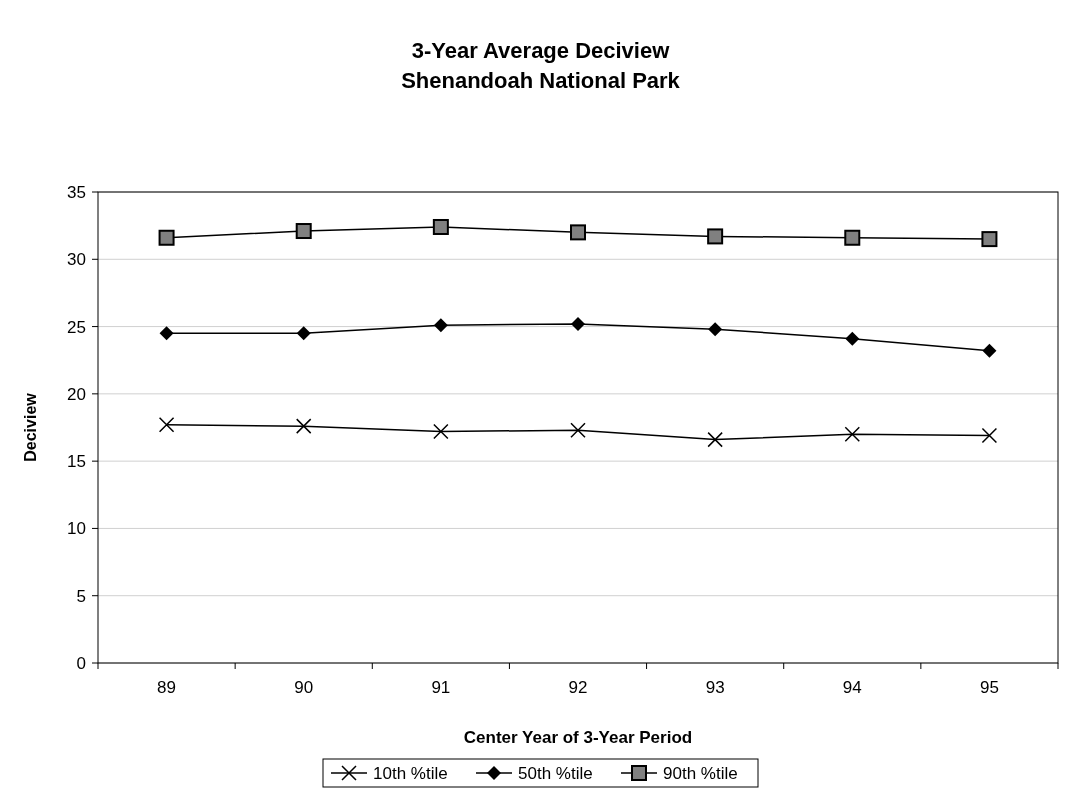 The width and height of the screenshot is (1065, 803). I want to click on legend-label: 50th %tile, so click(555, 773).